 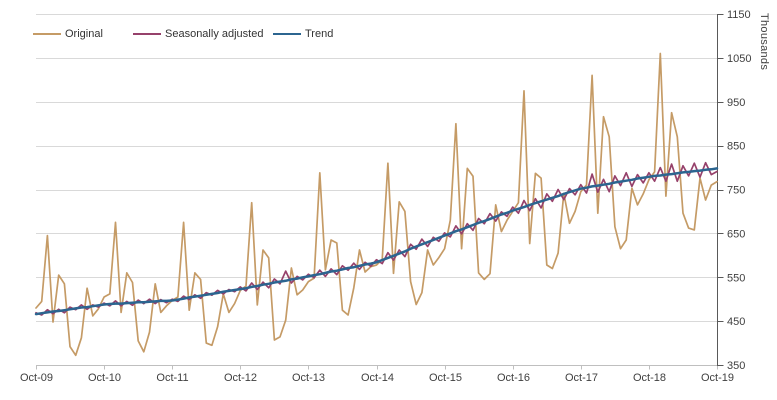 What do you see at coordinates (736, 191) in the screenshot?
I see `svg-text: 750` at bounding box center [736, 191].